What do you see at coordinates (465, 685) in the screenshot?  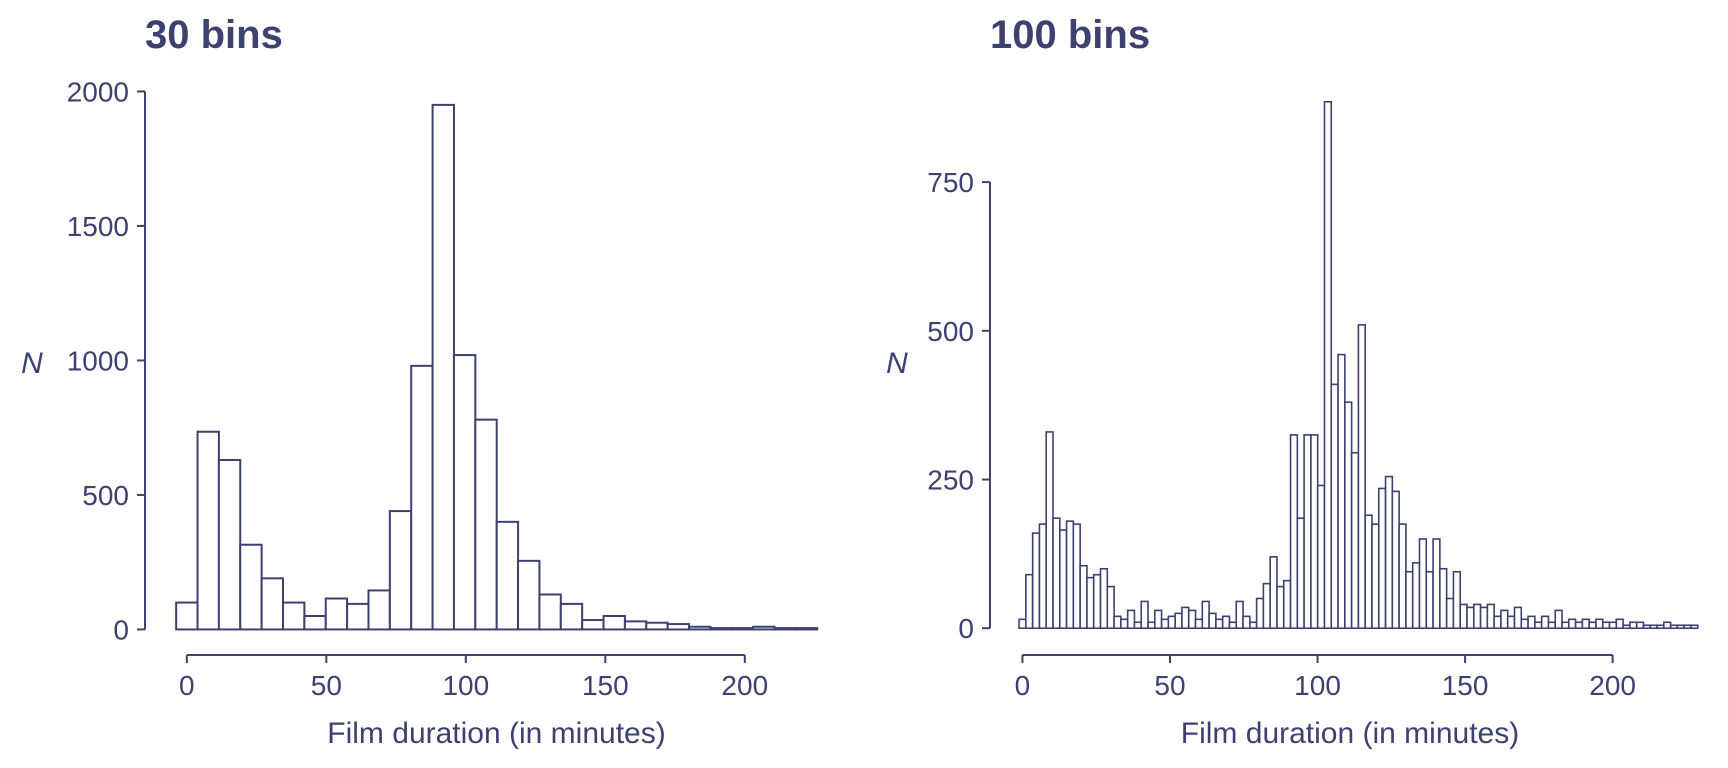 I see `x-tick-label: 100` at bounding box center [465, 685].